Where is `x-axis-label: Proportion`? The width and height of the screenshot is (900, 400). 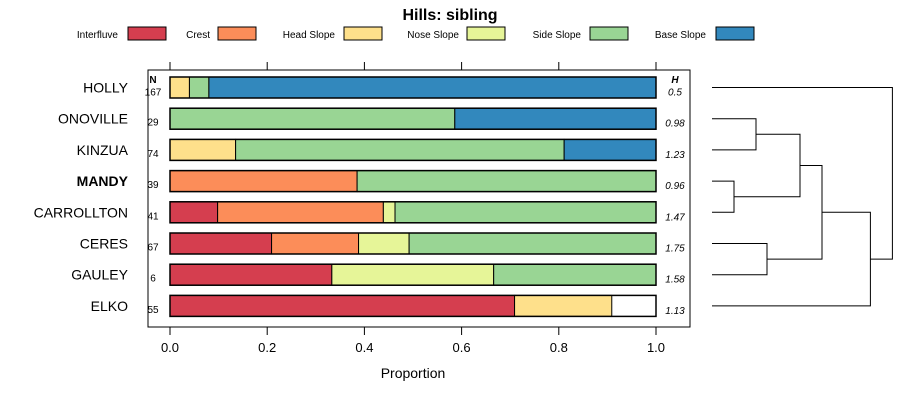 x-axis-label: Proportion is located at coordinates (413, 373).